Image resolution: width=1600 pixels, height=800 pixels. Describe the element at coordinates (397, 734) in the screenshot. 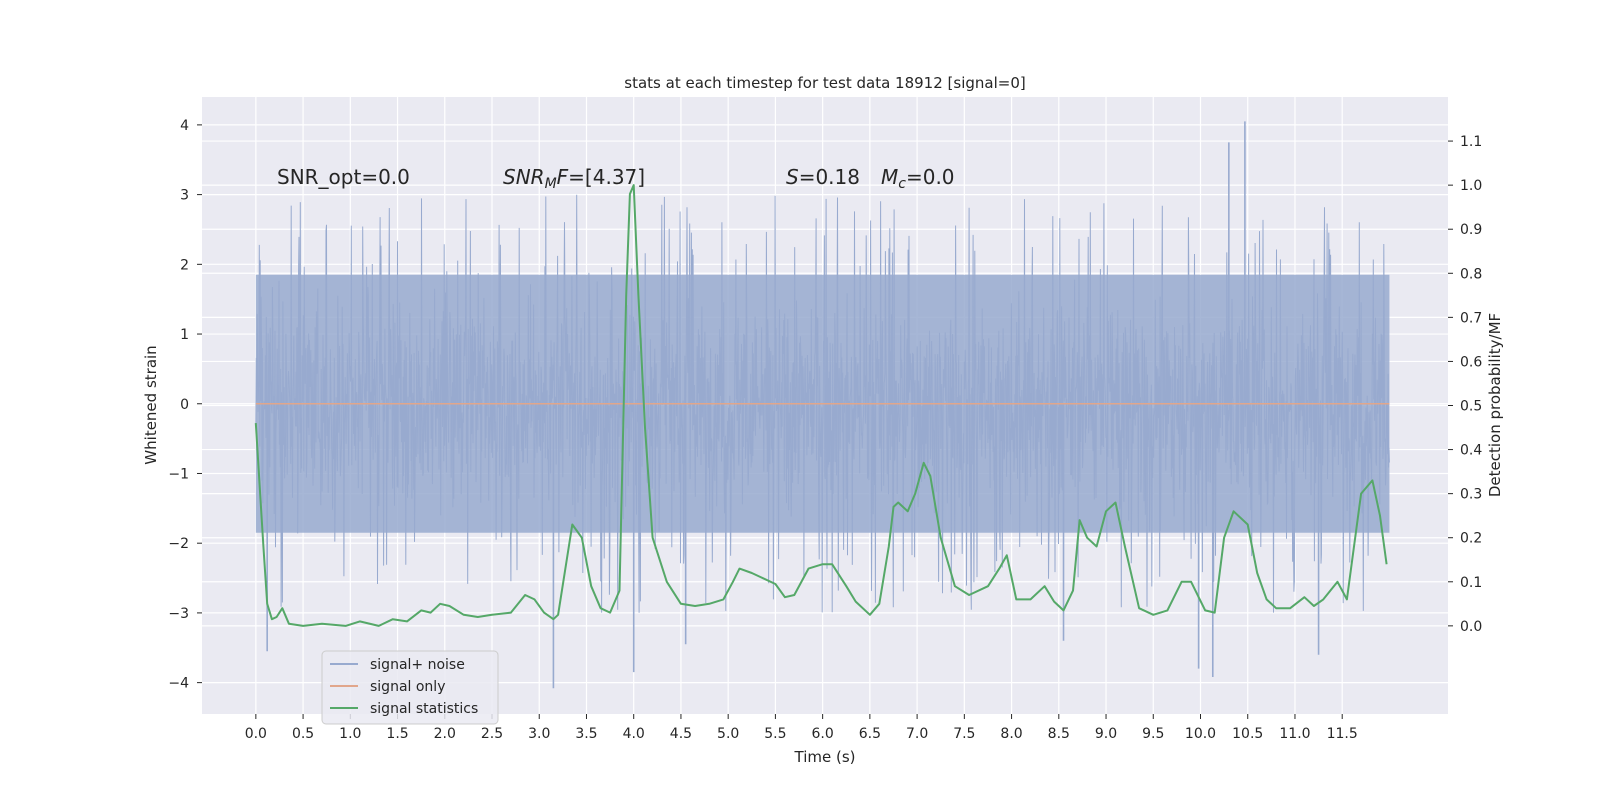

I see `x-tick-label: 1.5` at that location.